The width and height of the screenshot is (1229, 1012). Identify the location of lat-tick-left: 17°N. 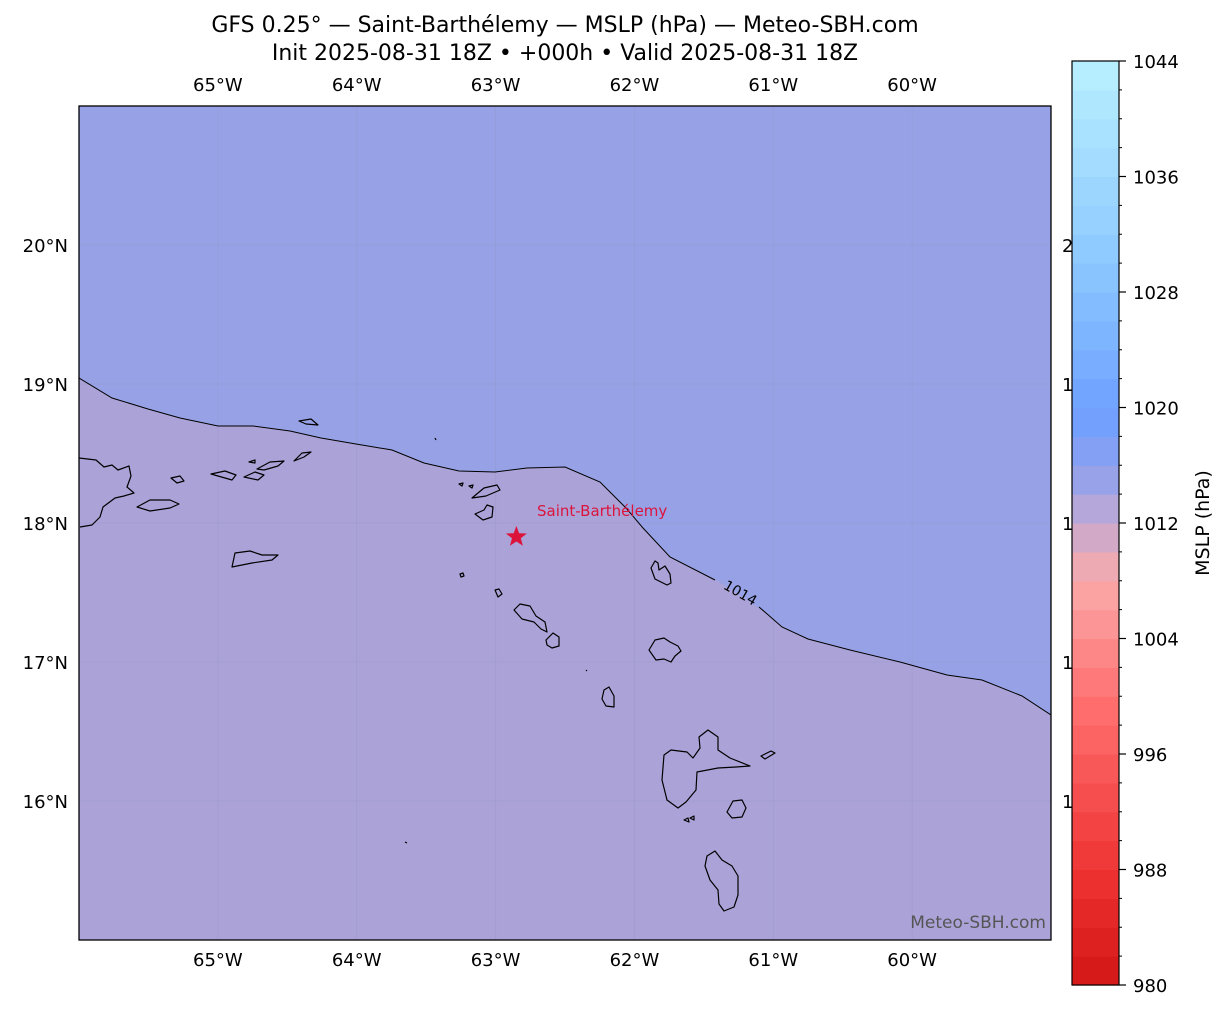
(45, 663).